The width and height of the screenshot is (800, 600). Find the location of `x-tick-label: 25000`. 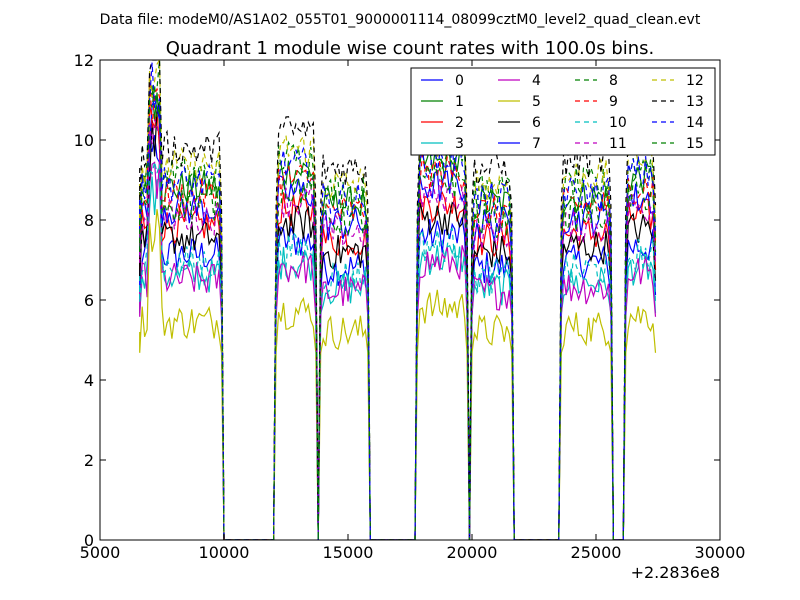

x-tick-label: 25000 is located at coordinates (596, 552).